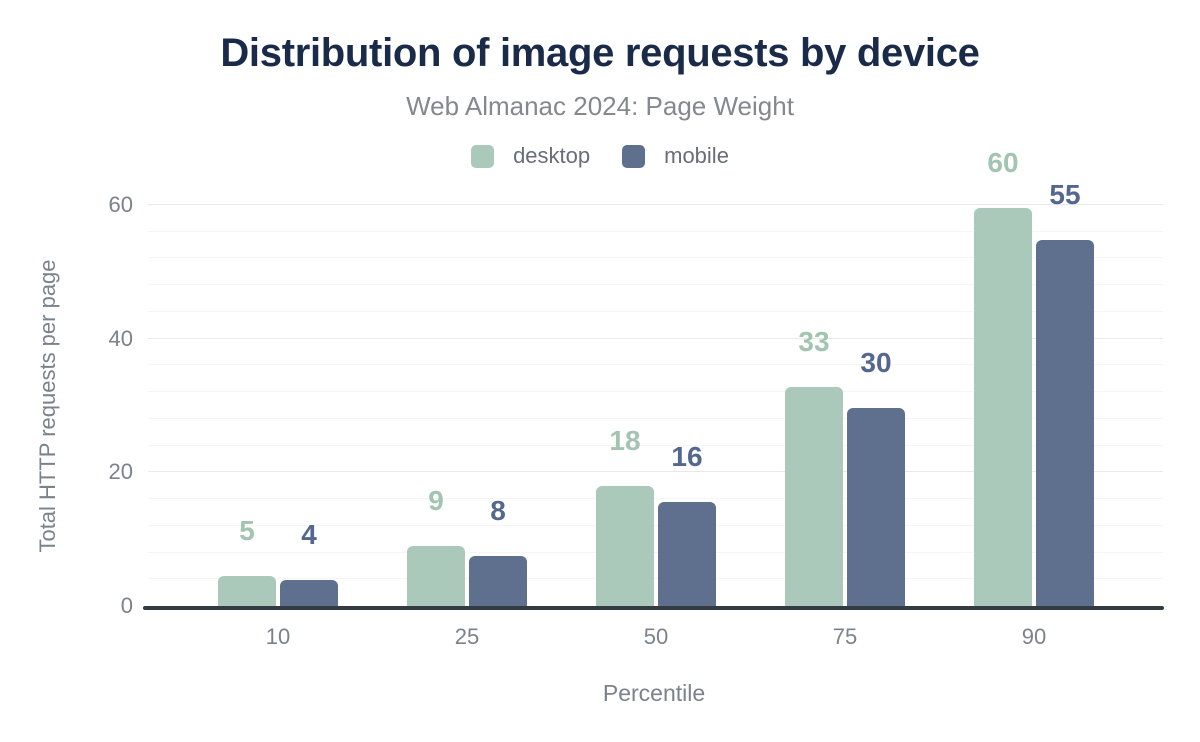 Image resolution: width=1200 pixels, height=742 pixels. I want to click on bar-mobile-p10, so click(309, 592).